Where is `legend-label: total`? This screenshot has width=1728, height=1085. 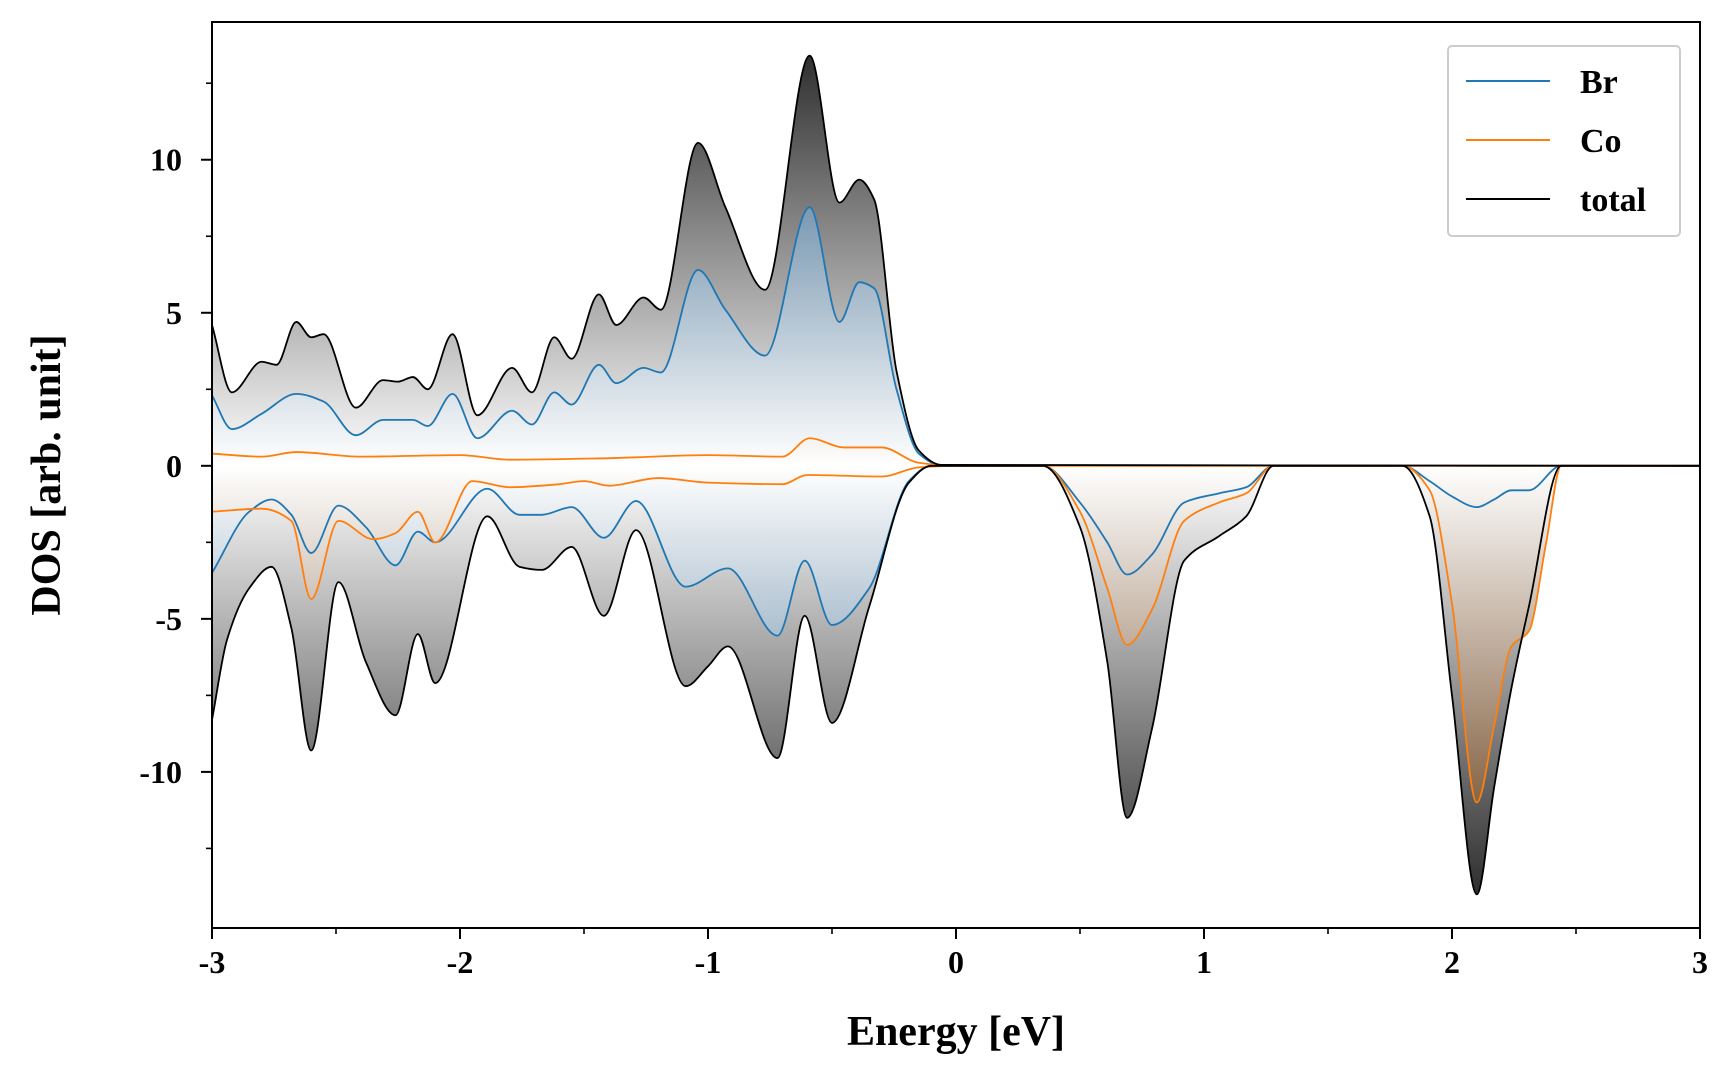 legend-label: total is located at coordinates (1613, 200).